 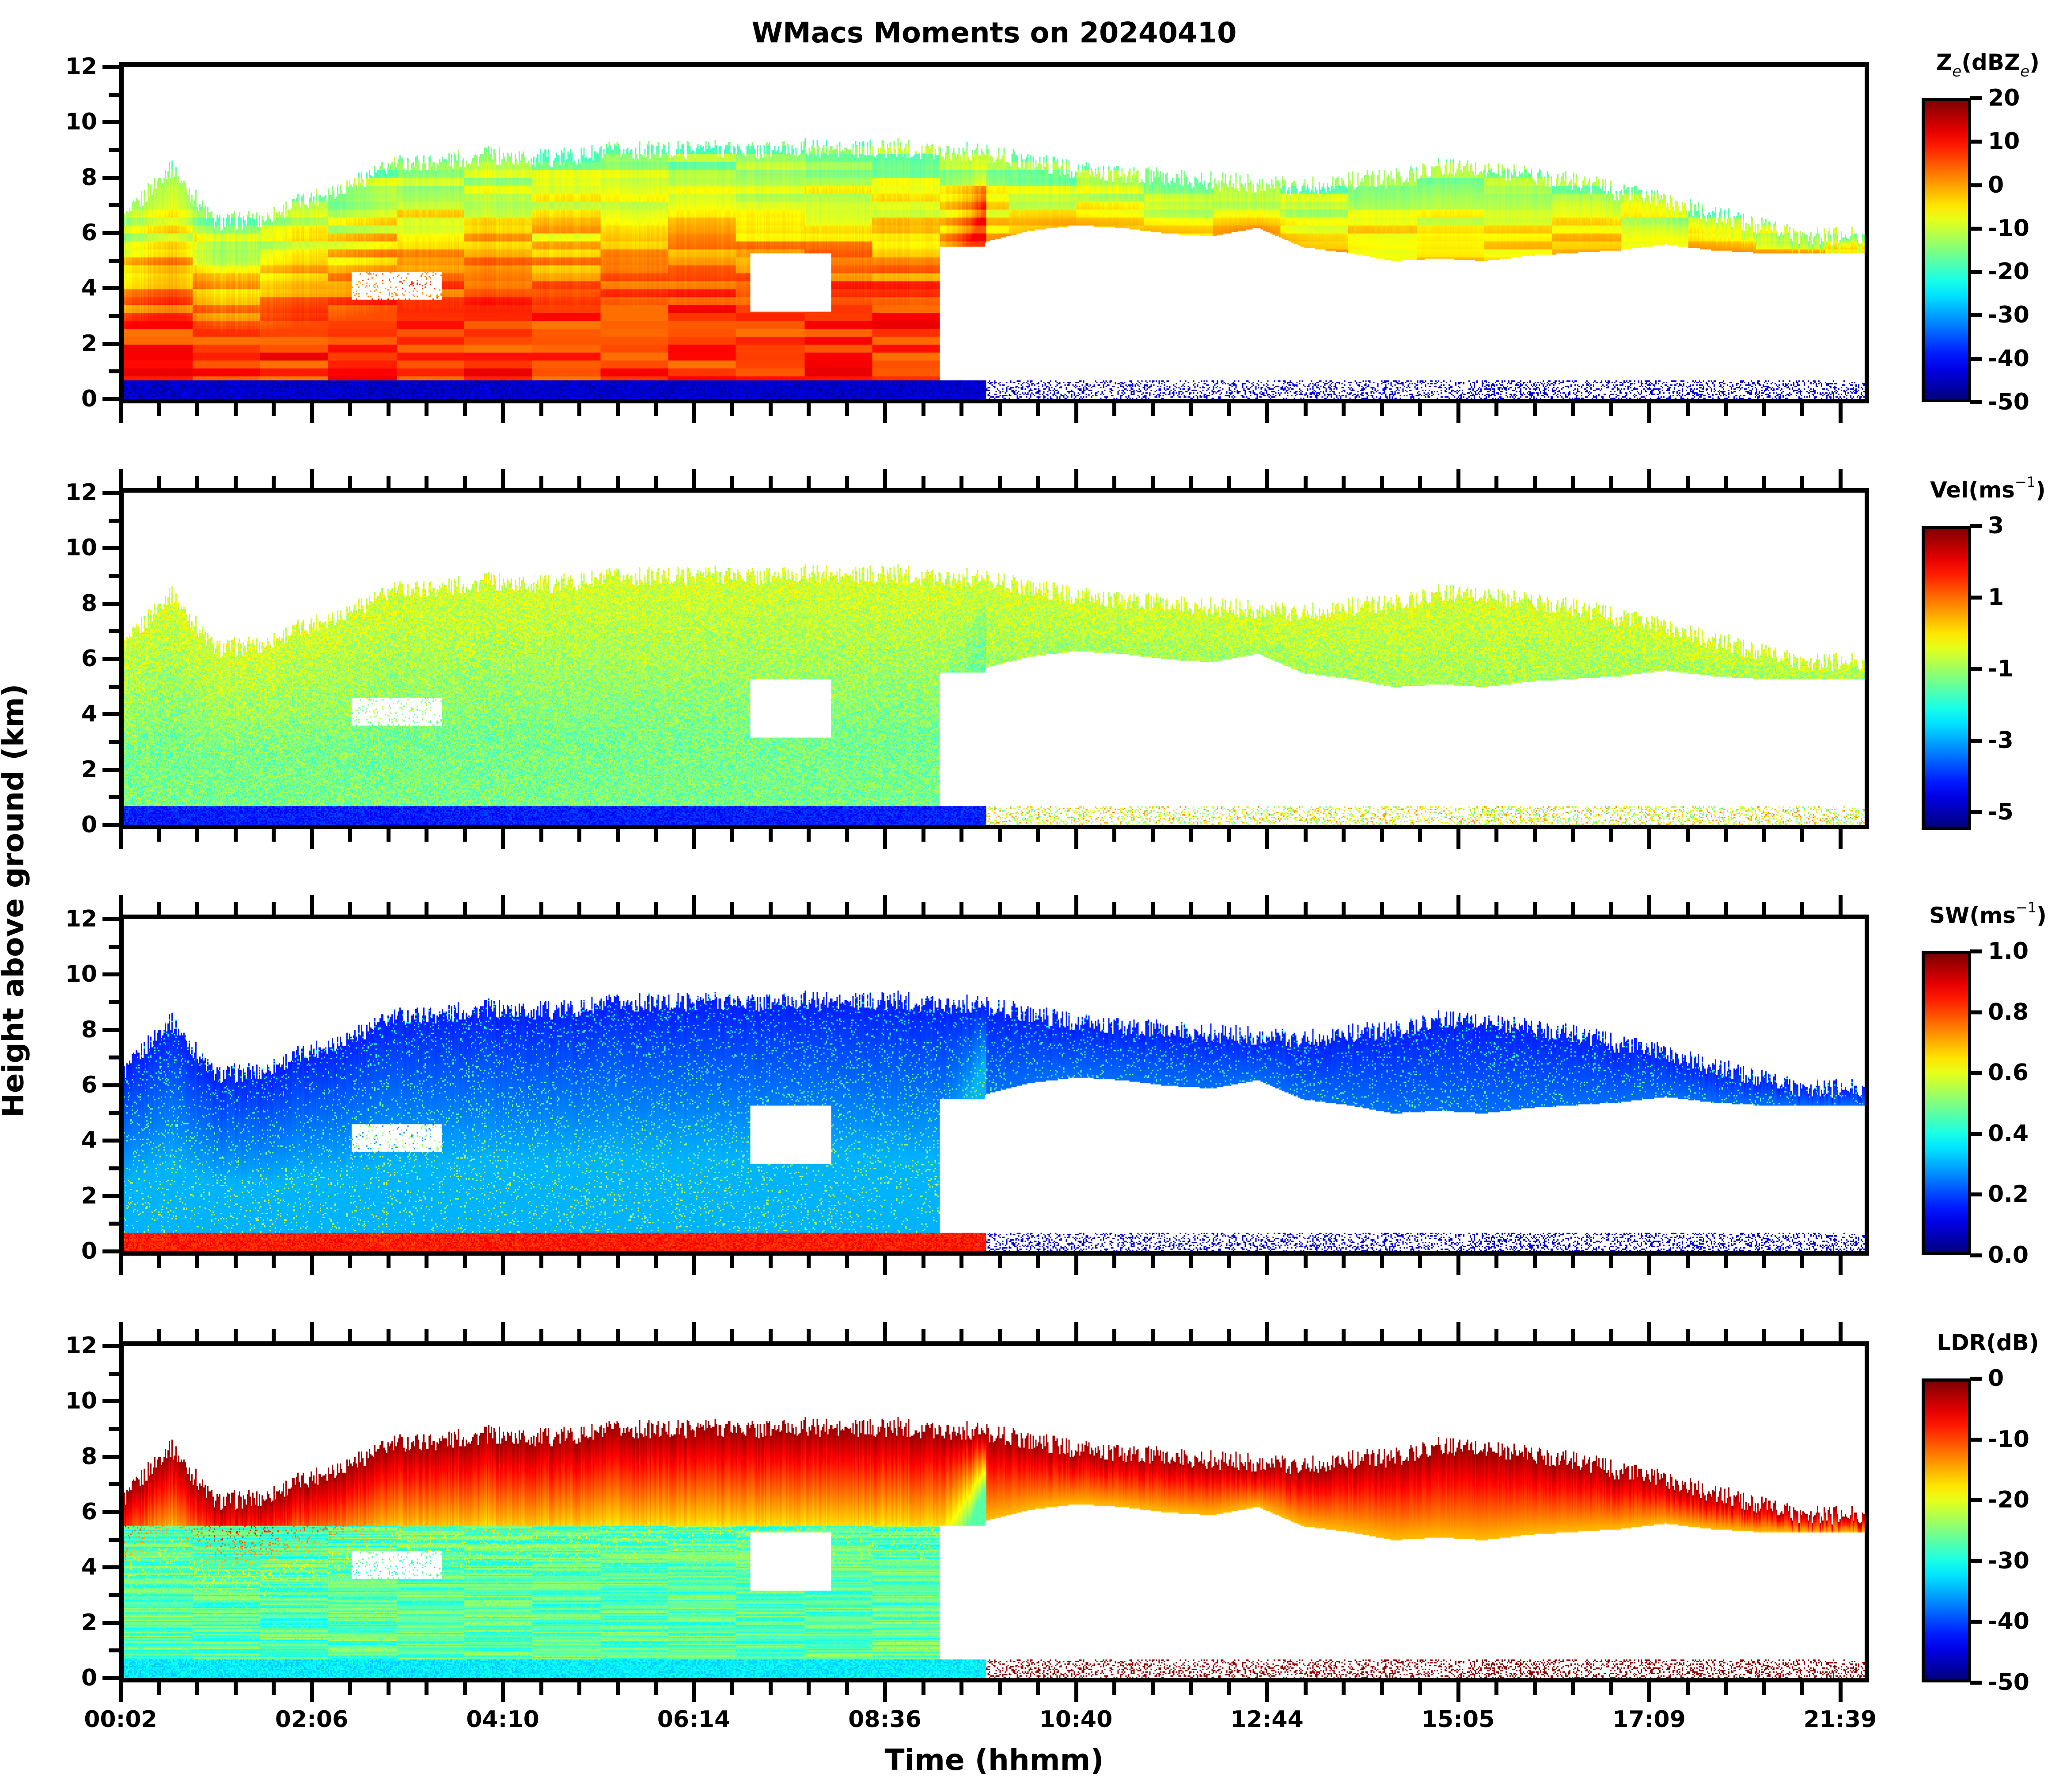 I want to click on x-tick-label: 08:36, so click(x=885, y=1719).